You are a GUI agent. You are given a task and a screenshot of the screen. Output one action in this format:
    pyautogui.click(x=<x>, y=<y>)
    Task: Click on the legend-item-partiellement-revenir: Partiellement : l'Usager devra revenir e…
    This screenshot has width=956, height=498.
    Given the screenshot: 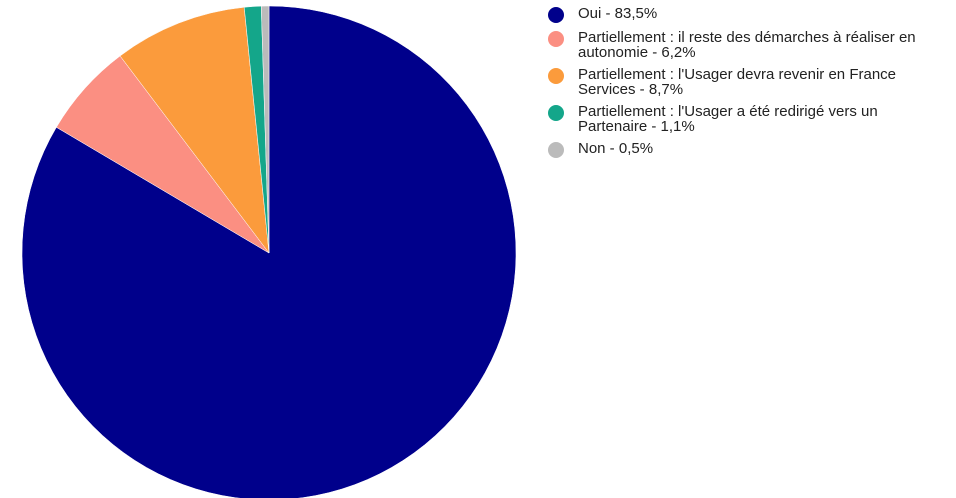 What is the action you would take?
    pyautogui.click(x=748, y=82)
    